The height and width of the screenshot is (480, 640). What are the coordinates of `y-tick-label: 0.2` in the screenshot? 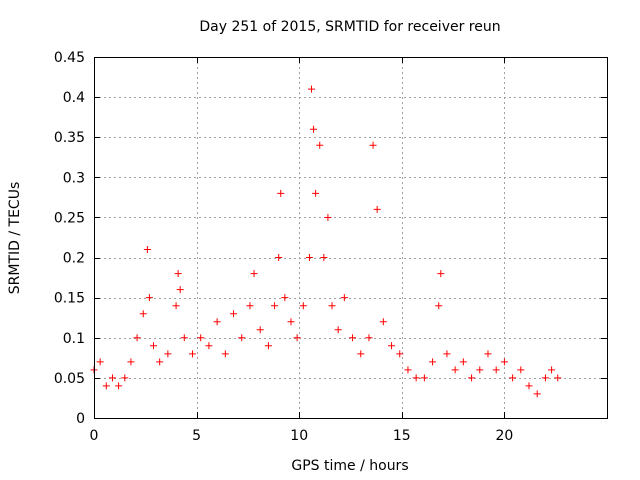 It's located at (74, 259).